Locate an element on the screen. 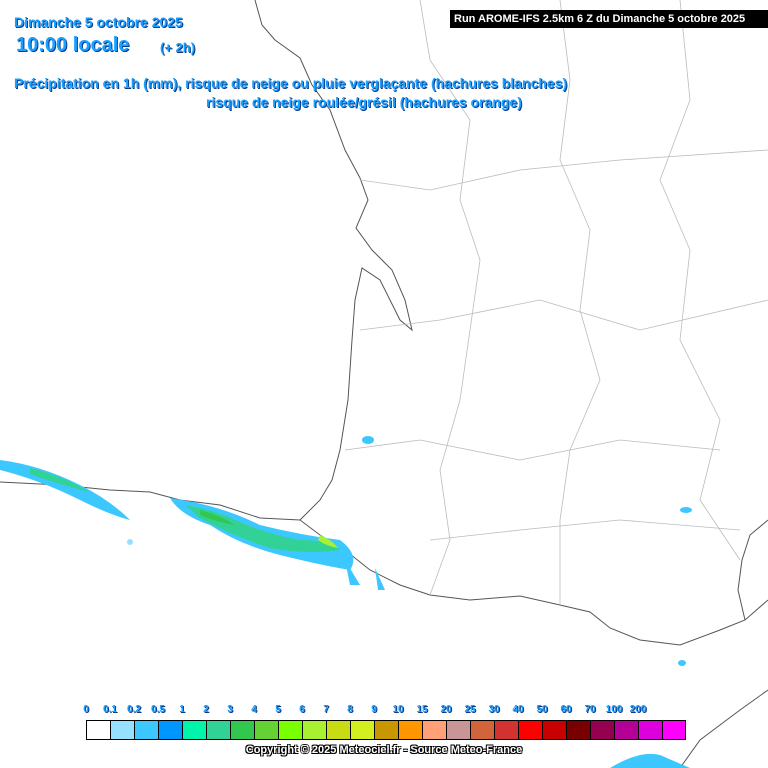  legend-label: 4 is located at coordinates (254, 709).